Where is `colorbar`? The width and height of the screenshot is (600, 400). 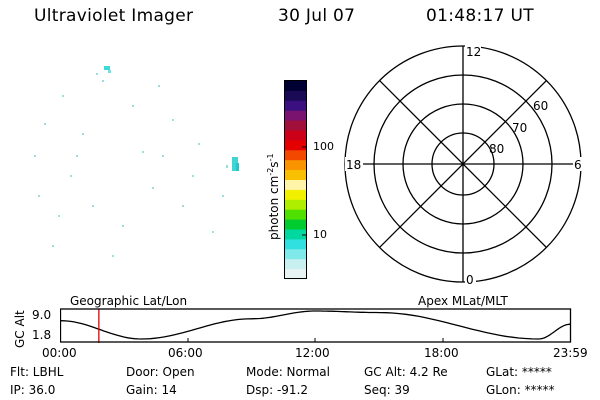
colorbar is located at coordinates (295, 180).